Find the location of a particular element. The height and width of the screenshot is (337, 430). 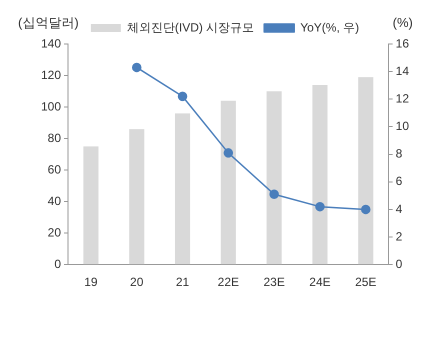

y2-tick-label: 8 is located at coordinates (399, 153).